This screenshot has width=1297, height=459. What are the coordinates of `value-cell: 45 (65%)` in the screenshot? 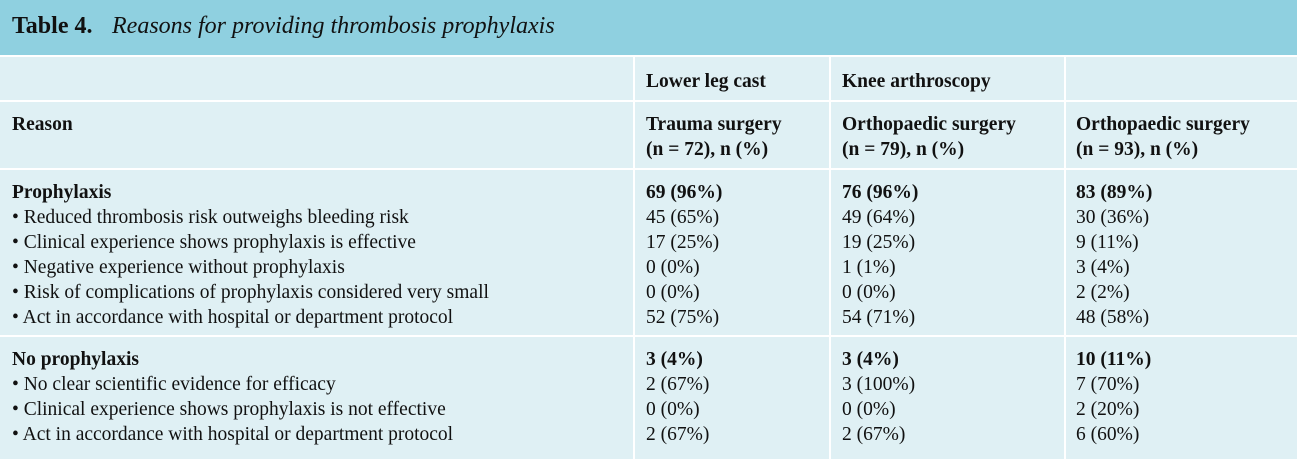 It's located at (683, 217).